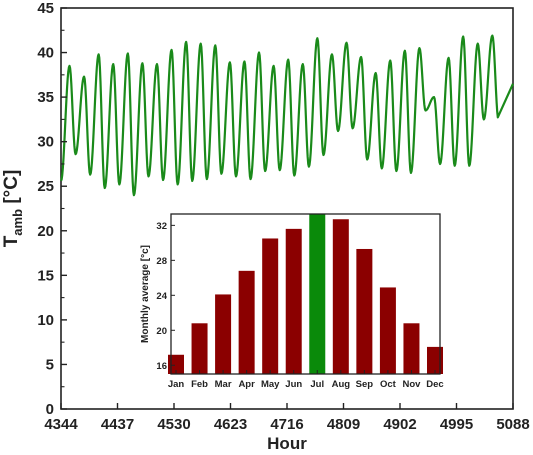 The height and width of the screenshot is (455, 533). Describe the element at coordinates (45, 186) in the screenshot. I see `y-tick-label: 25` at that location.